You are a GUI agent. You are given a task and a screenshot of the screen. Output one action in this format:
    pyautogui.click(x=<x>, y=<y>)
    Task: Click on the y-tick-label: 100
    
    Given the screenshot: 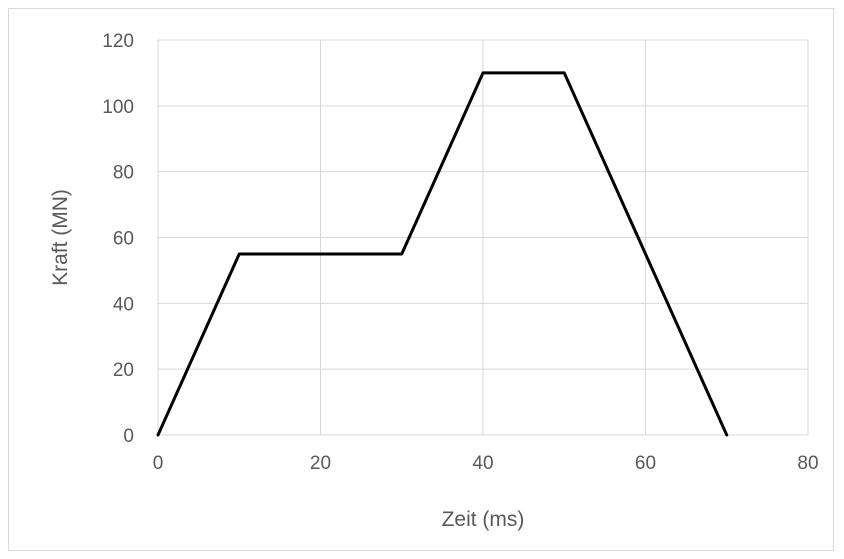 What is the action you would take?
    pyautogui.click(x=118, y=107)
    